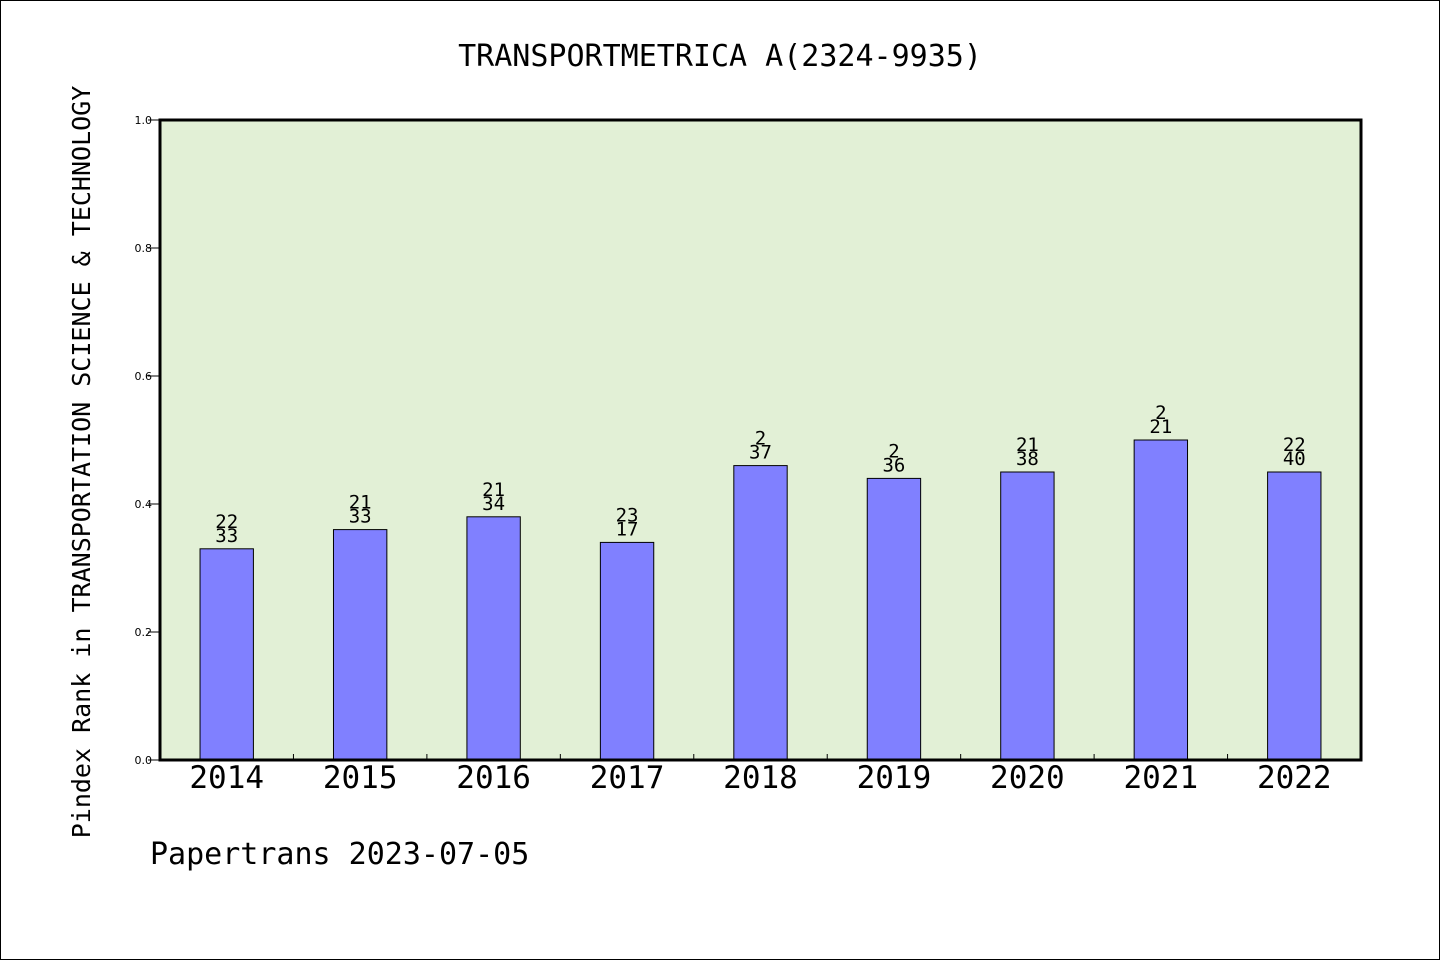 Image resolution: width=1440 pixels, height=960 pixels. I want to click on bar-2014, so click(226, 654).